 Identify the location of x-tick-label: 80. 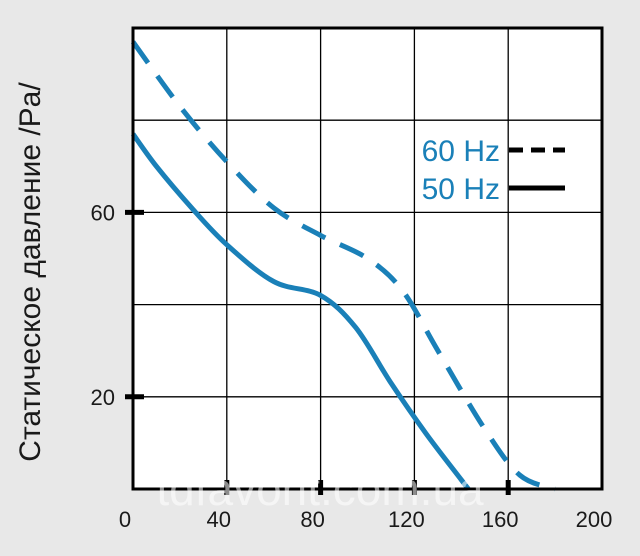
(312, 519).